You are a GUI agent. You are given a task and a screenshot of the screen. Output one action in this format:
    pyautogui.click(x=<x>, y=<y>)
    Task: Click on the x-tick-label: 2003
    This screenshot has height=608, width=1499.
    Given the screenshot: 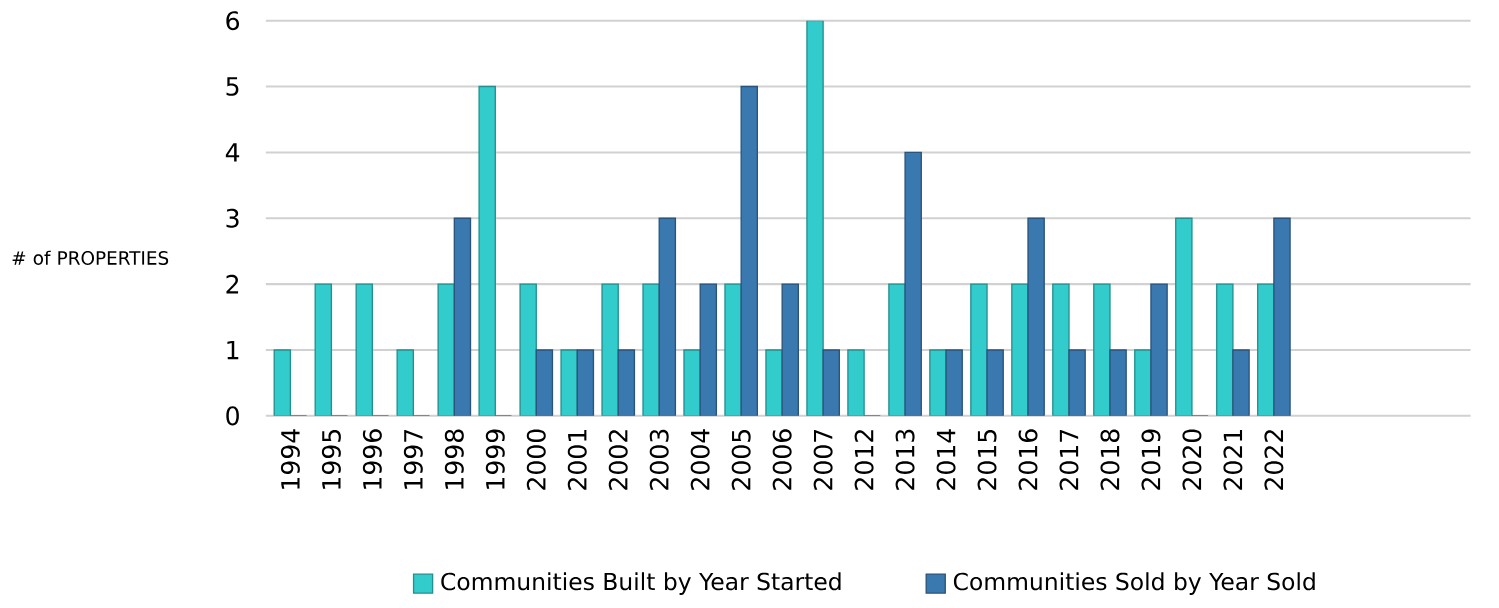 What is the action you would take?
    pyautogui.click(x=659, y=459)
    